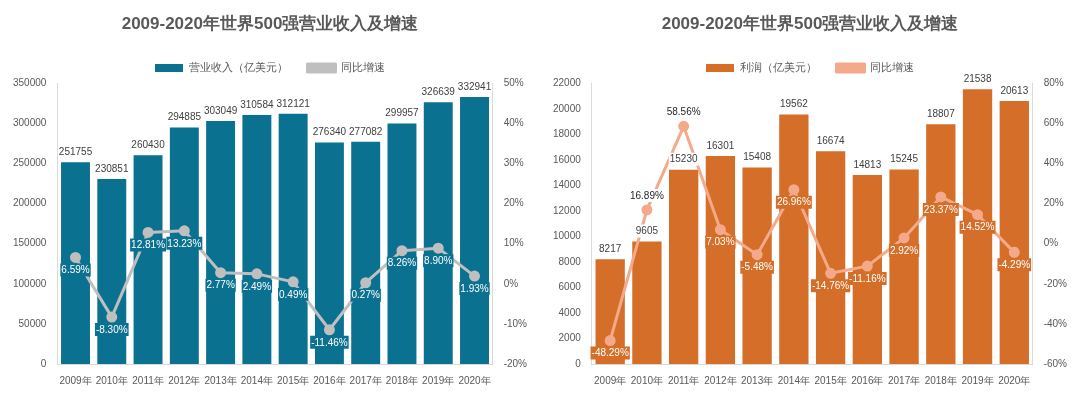 Image resolution: width=1080 pixels, height=395 pixels. Describe the element at coordinates (184, 243) in the screenshot. I see `data-label: 13.23%` at that location.